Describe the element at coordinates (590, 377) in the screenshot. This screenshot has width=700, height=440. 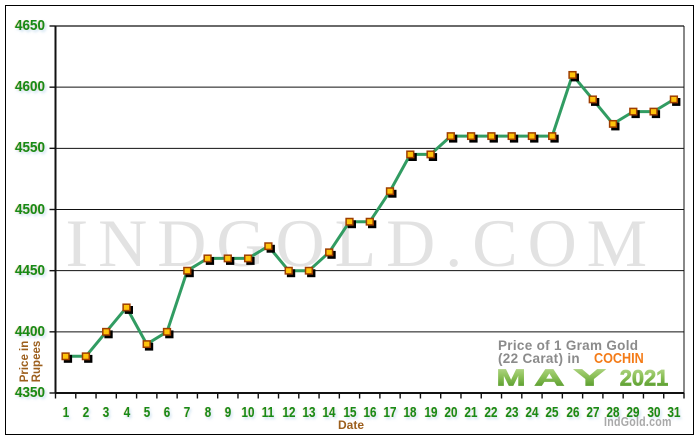
I see `svg-text: Y` at that location.